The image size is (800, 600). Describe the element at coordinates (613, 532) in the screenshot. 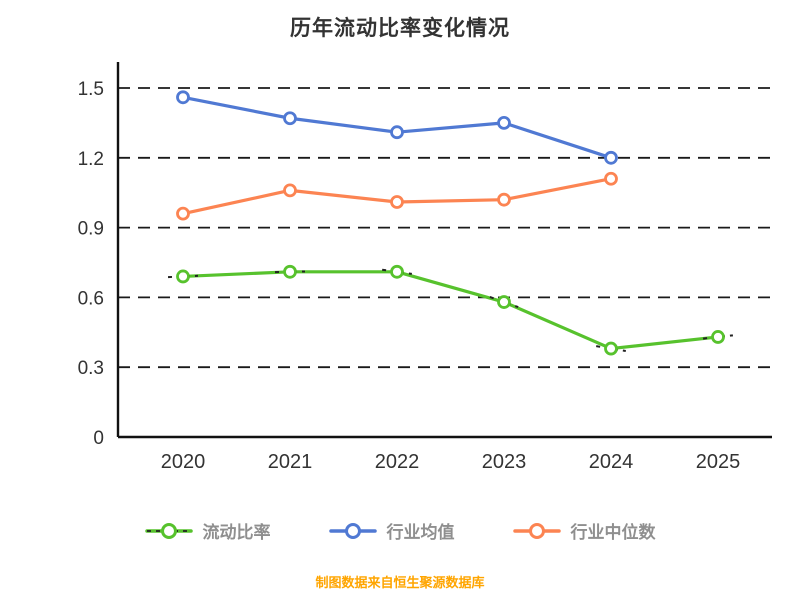

I see `legend-label-industry-median: 行业中位数` at that location.